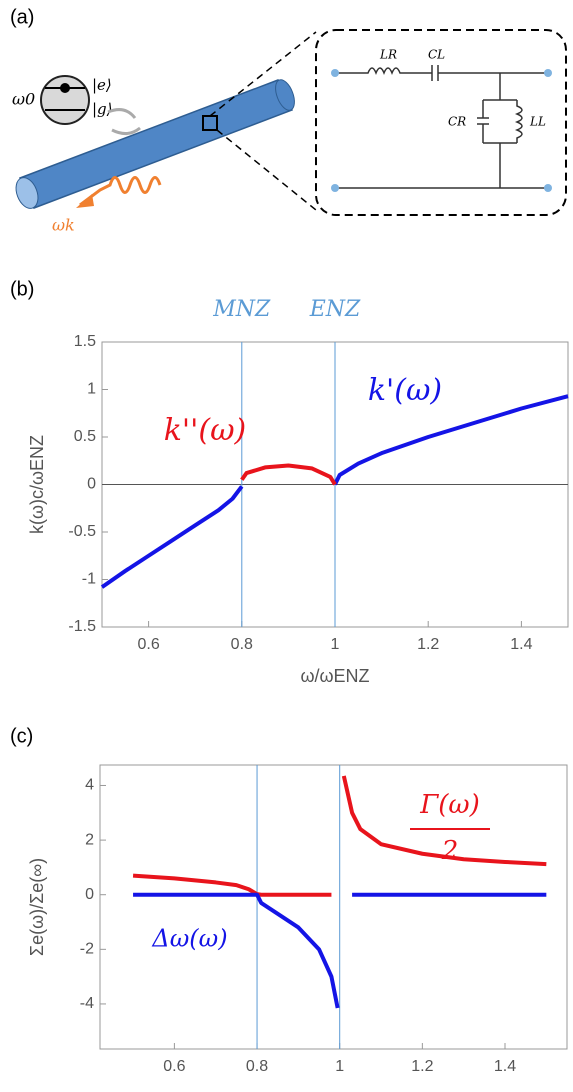 The width and height of the screenshot is (573, 1092). I want to click on annotation: Γ(ω), so click(449, 805).